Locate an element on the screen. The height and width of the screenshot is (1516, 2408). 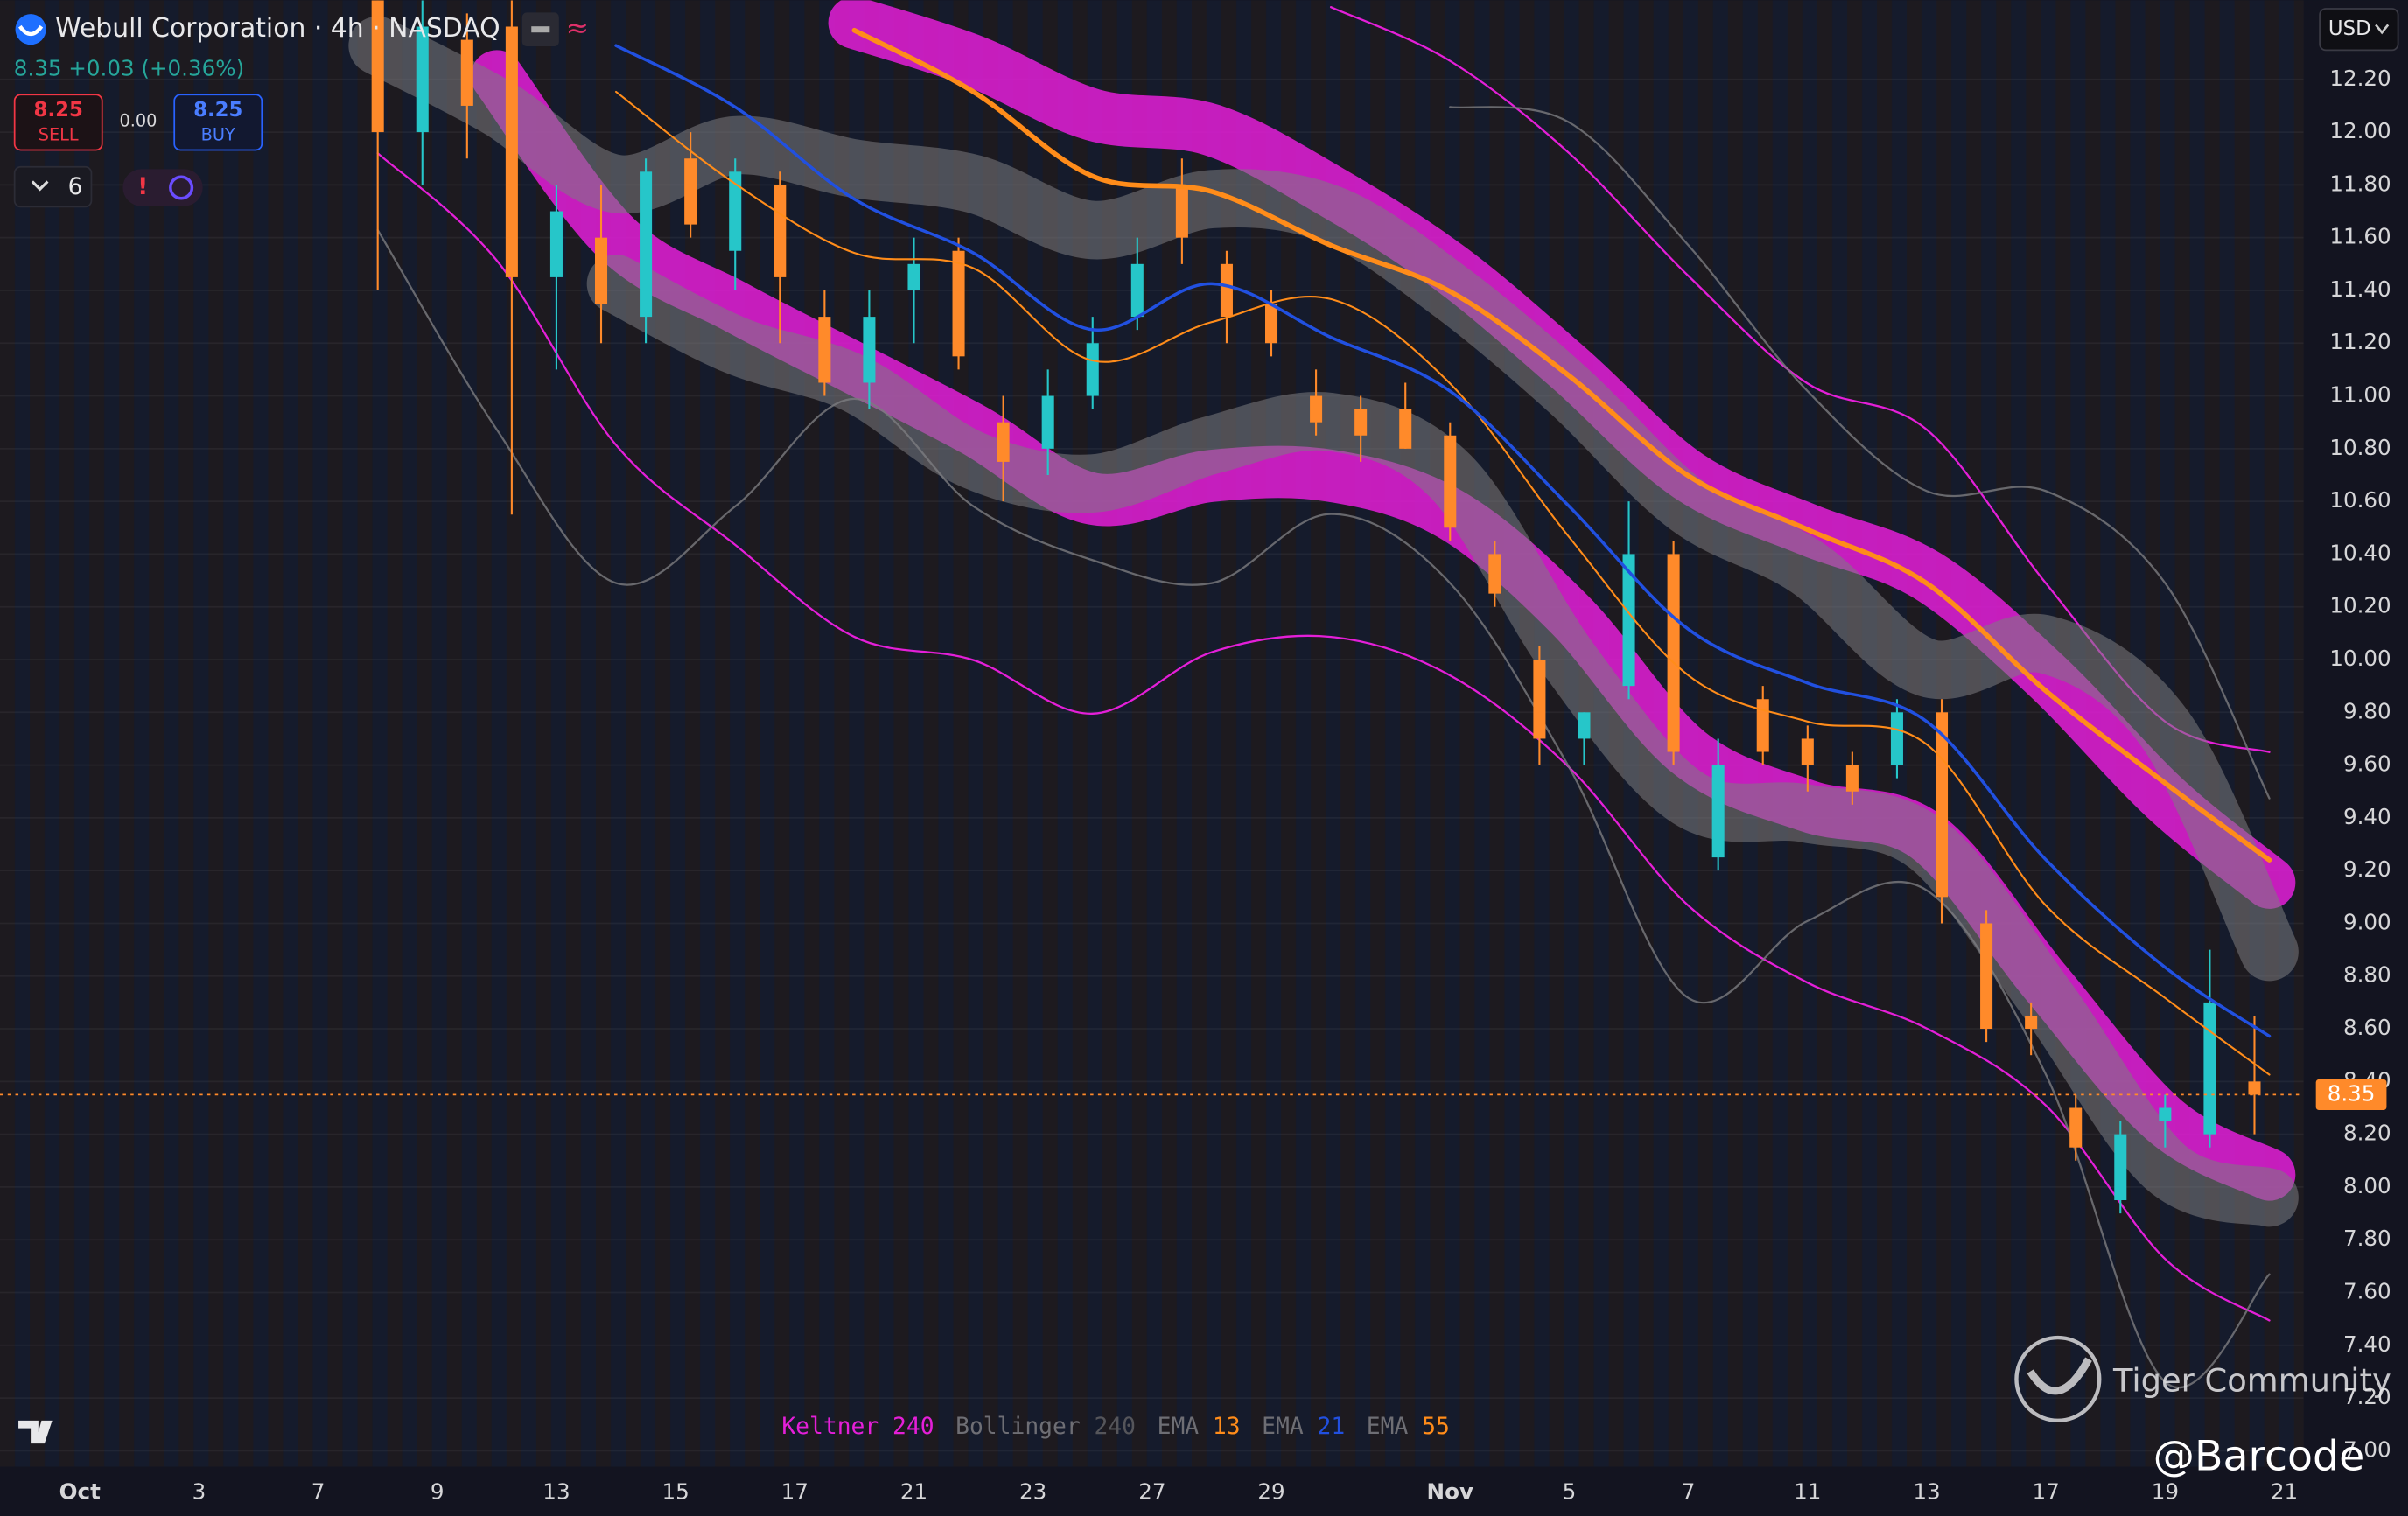
y-tick-label: 10.60 is located at coordinates (2359, 500).